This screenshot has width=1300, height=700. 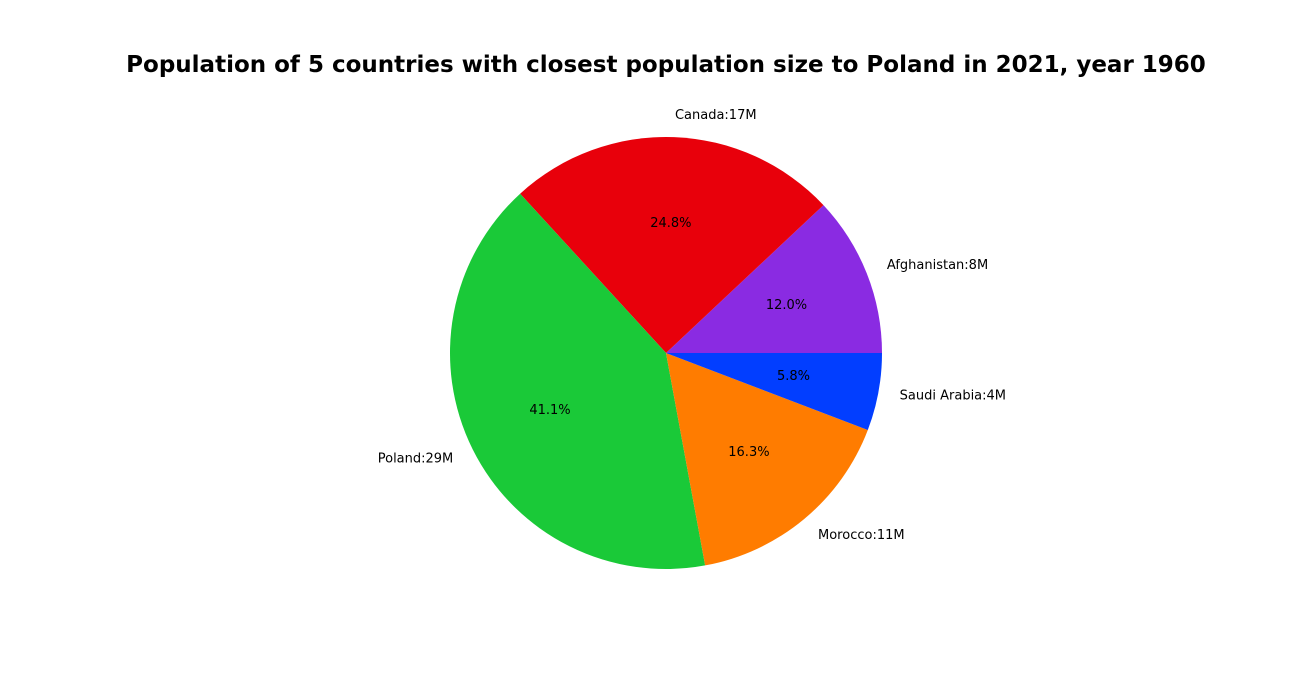 I want to click on slice-percent-label: 12.0%, so click(x=786, y=305).